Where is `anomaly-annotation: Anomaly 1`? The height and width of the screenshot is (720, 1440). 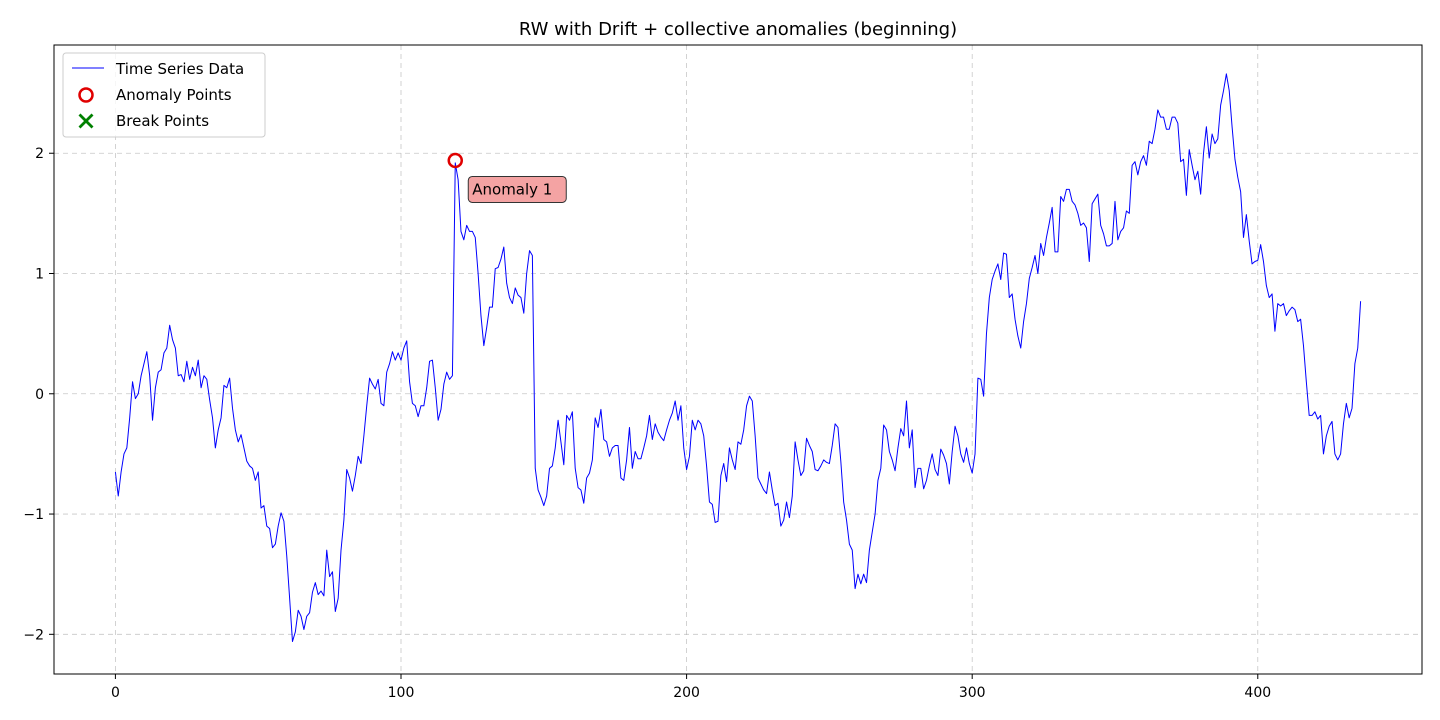 anomaly-annotation: Anomaly 1 is located at coordinates (517, 189).